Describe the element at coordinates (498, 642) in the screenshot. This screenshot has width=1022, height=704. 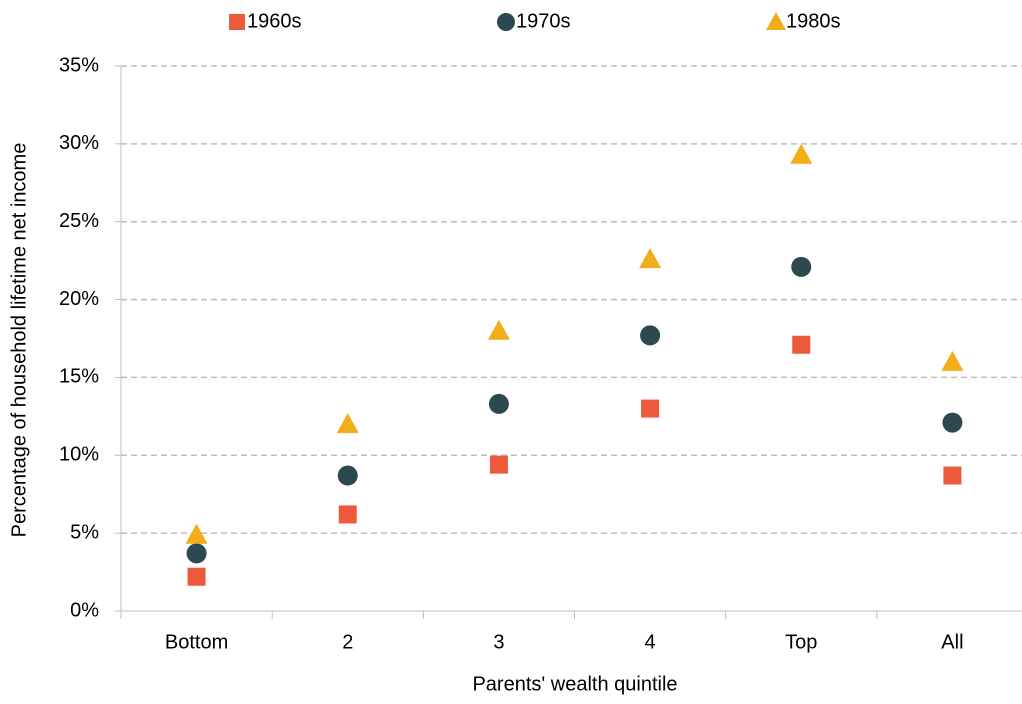
I see `x-tick-label: 3` at that location.